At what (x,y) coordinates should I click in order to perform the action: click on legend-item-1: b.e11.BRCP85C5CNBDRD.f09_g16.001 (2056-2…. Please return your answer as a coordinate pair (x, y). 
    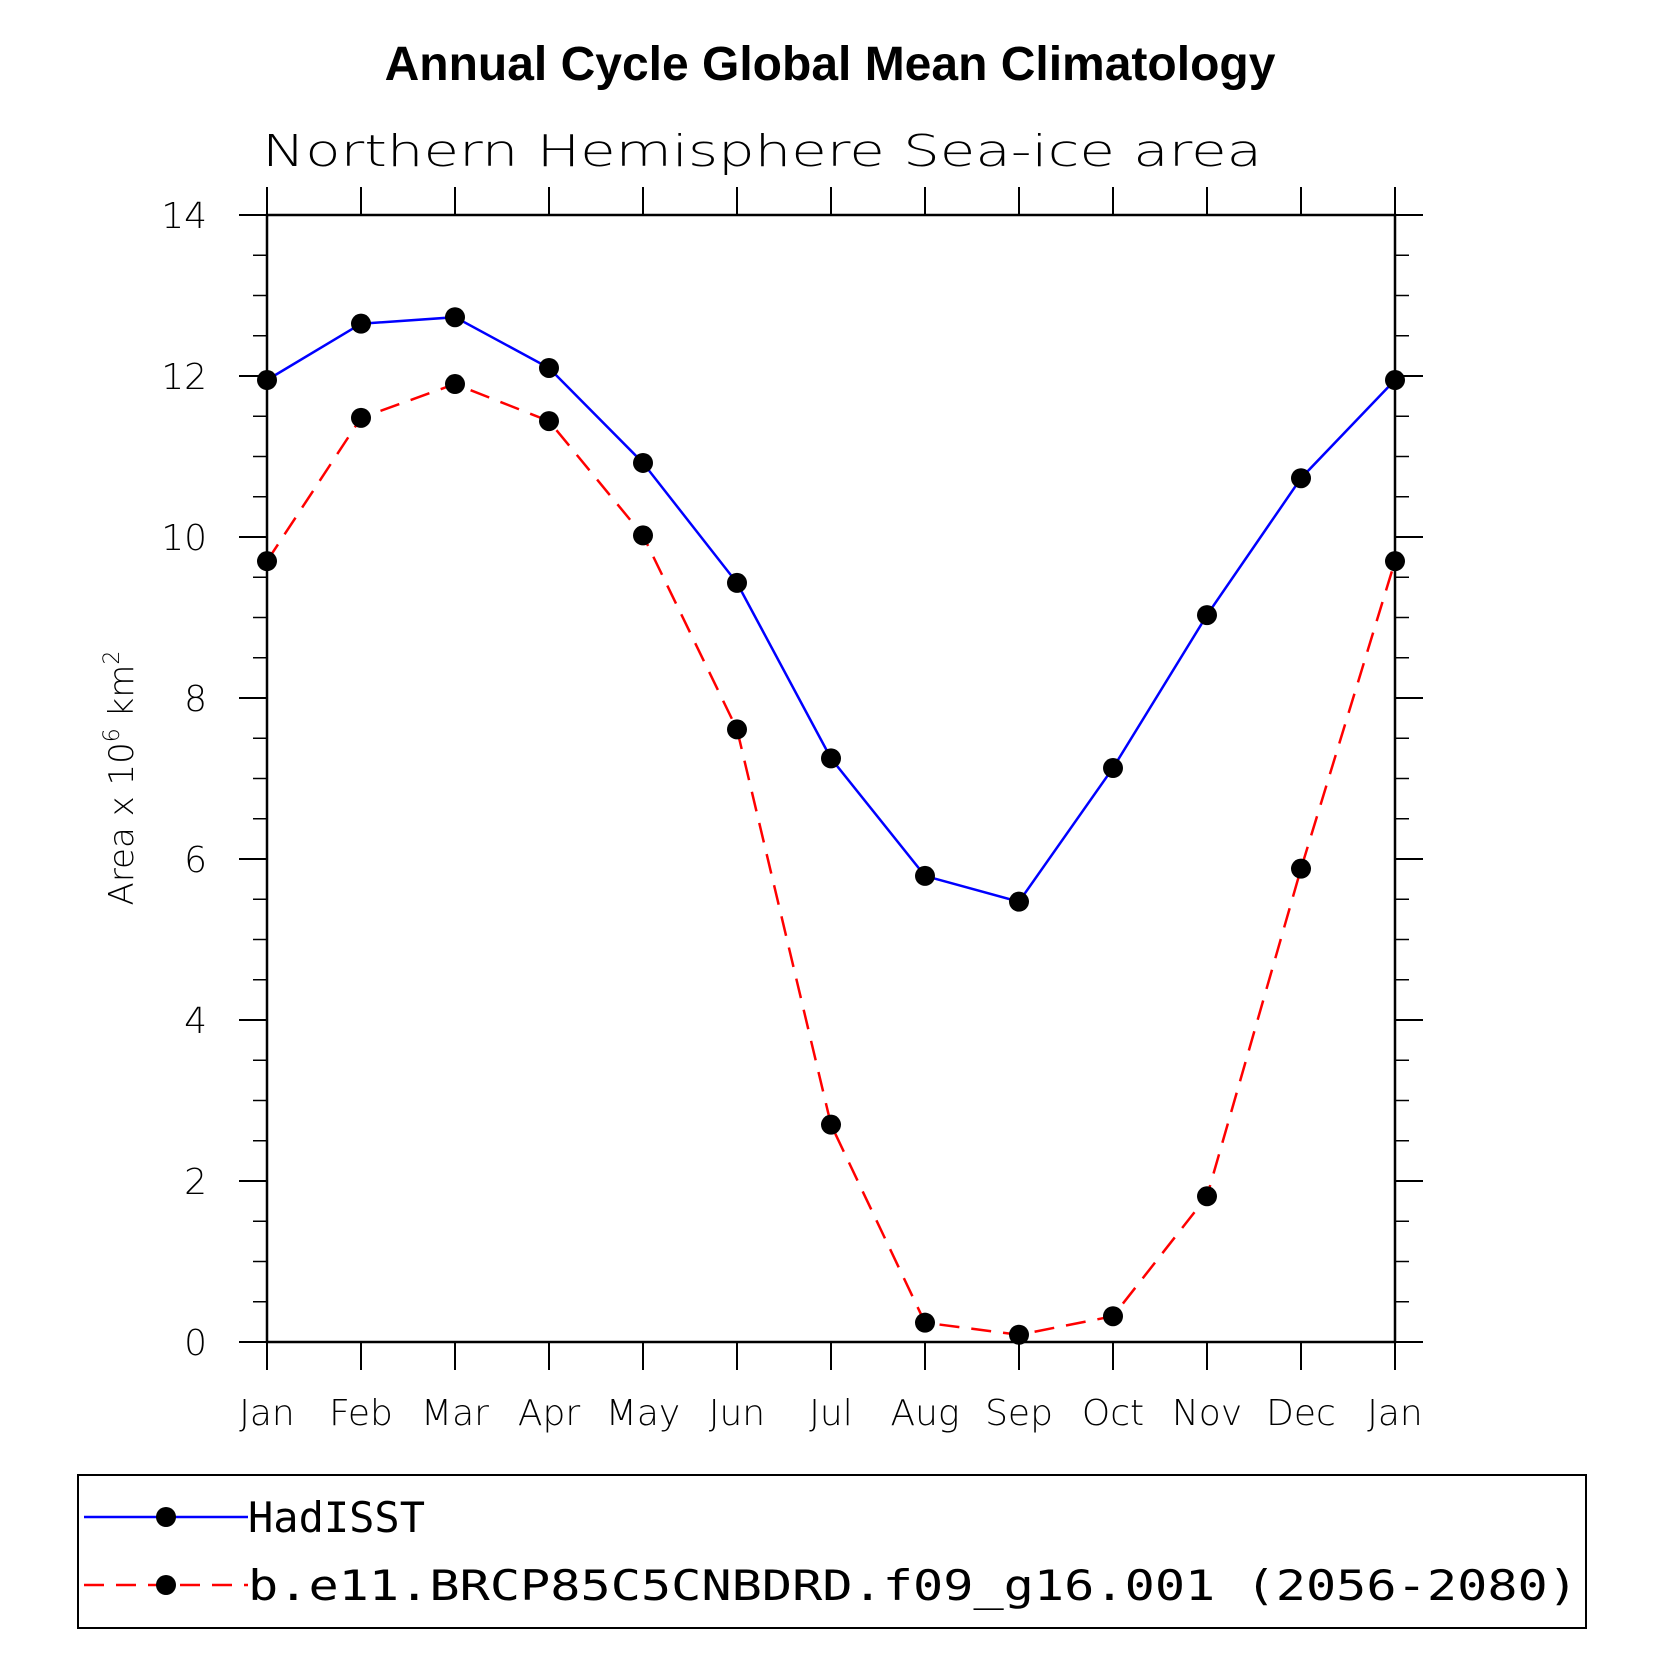
    Looking at the image, I should click on (831, 1585).